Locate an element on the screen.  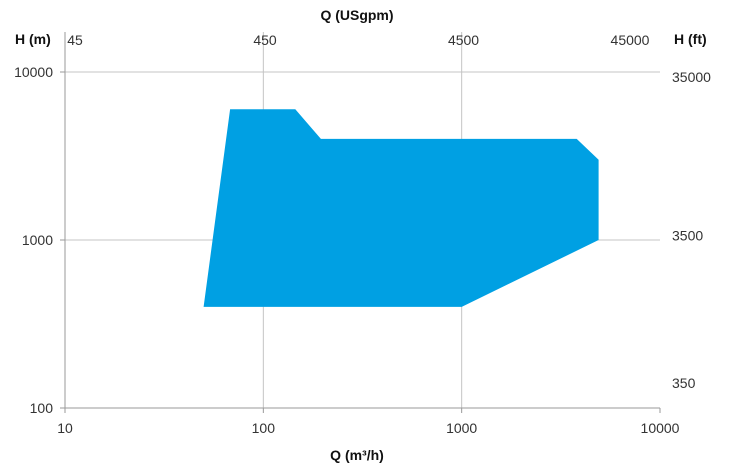
x-top-tick-label: 4500 is located at coordinates (463, 40).